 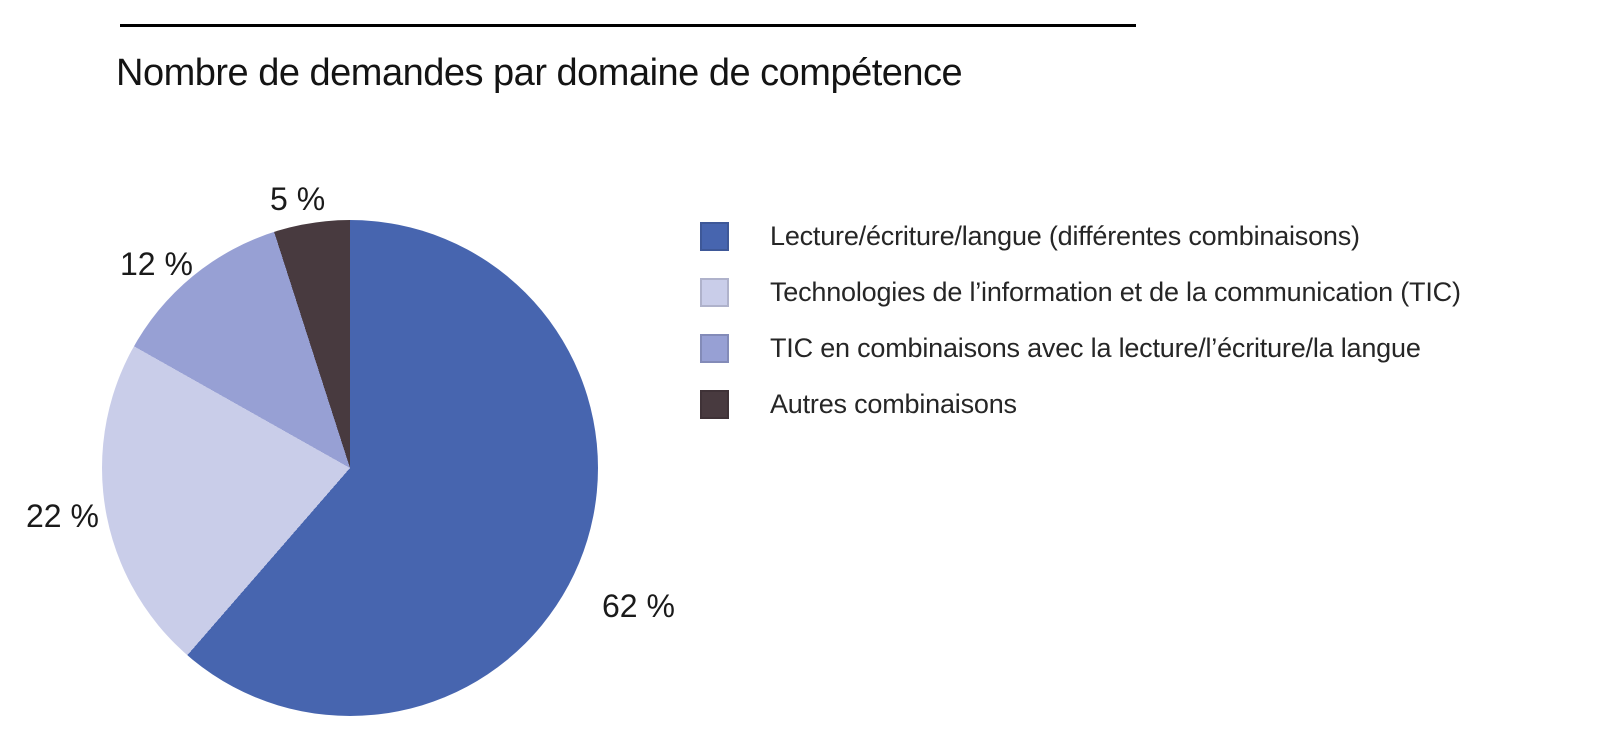 I want to click on legend-label: Autres combinaisons, so click(x=893, y=404).